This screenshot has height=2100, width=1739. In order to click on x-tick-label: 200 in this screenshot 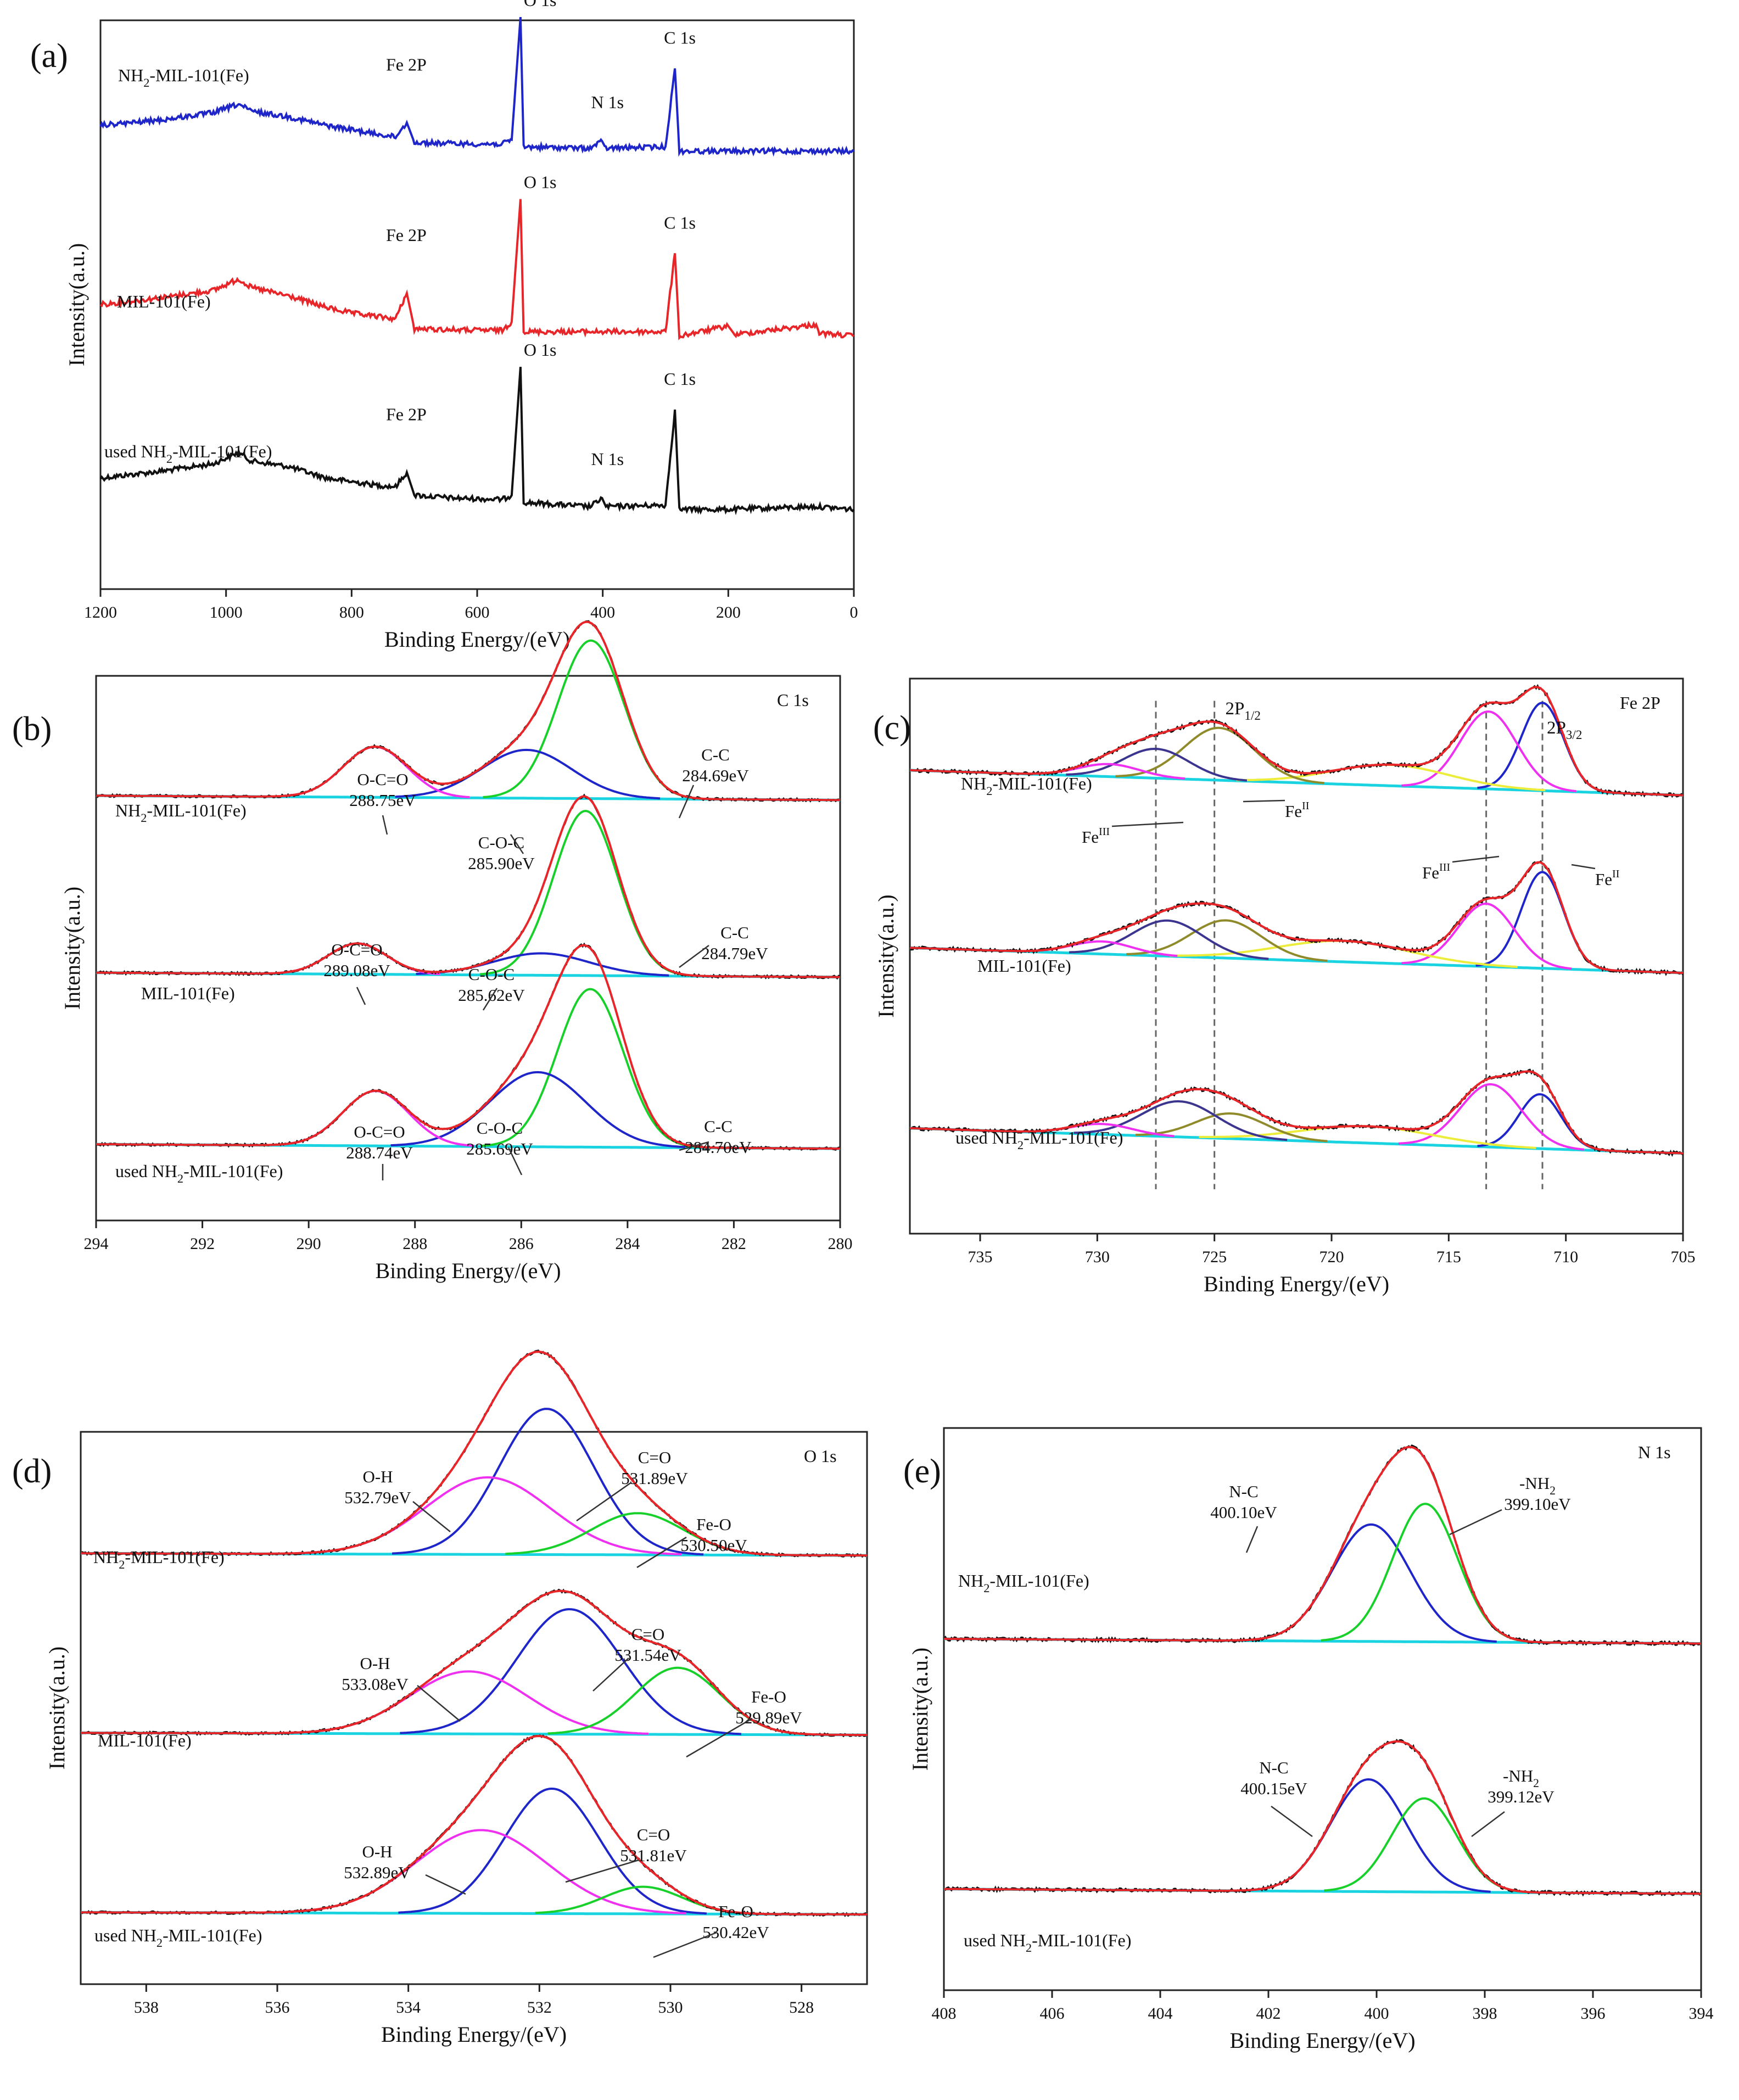, I will do `click(728, 612)`.